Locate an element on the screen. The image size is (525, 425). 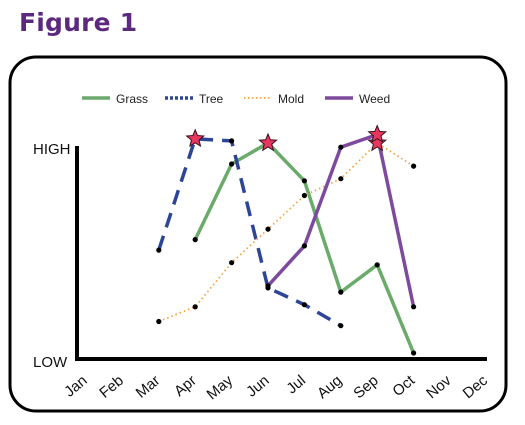
peak-star-tree is located at coordinates (195, 138).